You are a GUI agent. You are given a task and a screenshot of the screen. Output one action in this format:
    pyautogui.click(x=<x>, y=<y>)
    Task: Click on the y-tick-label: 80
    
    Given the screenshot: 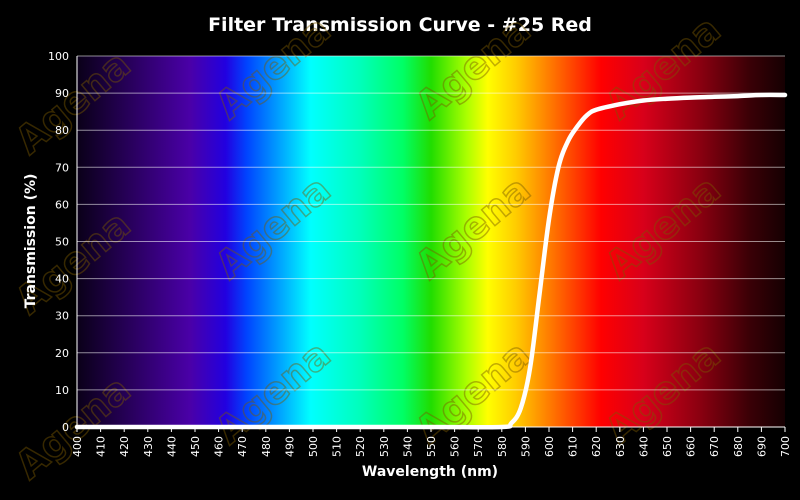 What is the action you would take?
    pyautogui.click(x=62, y=130)
    